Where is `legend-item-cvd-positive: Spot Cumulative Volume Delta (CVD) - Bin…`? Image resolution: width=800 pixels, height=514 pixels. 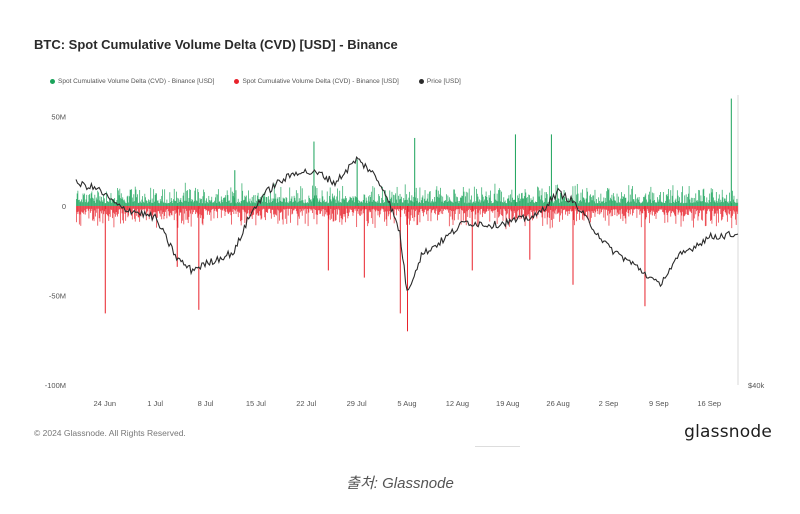 legend-item-cvd-positive: Spot Cumulative Volume Delta (CVD) - Bin… is located at coordinates (132, 81).